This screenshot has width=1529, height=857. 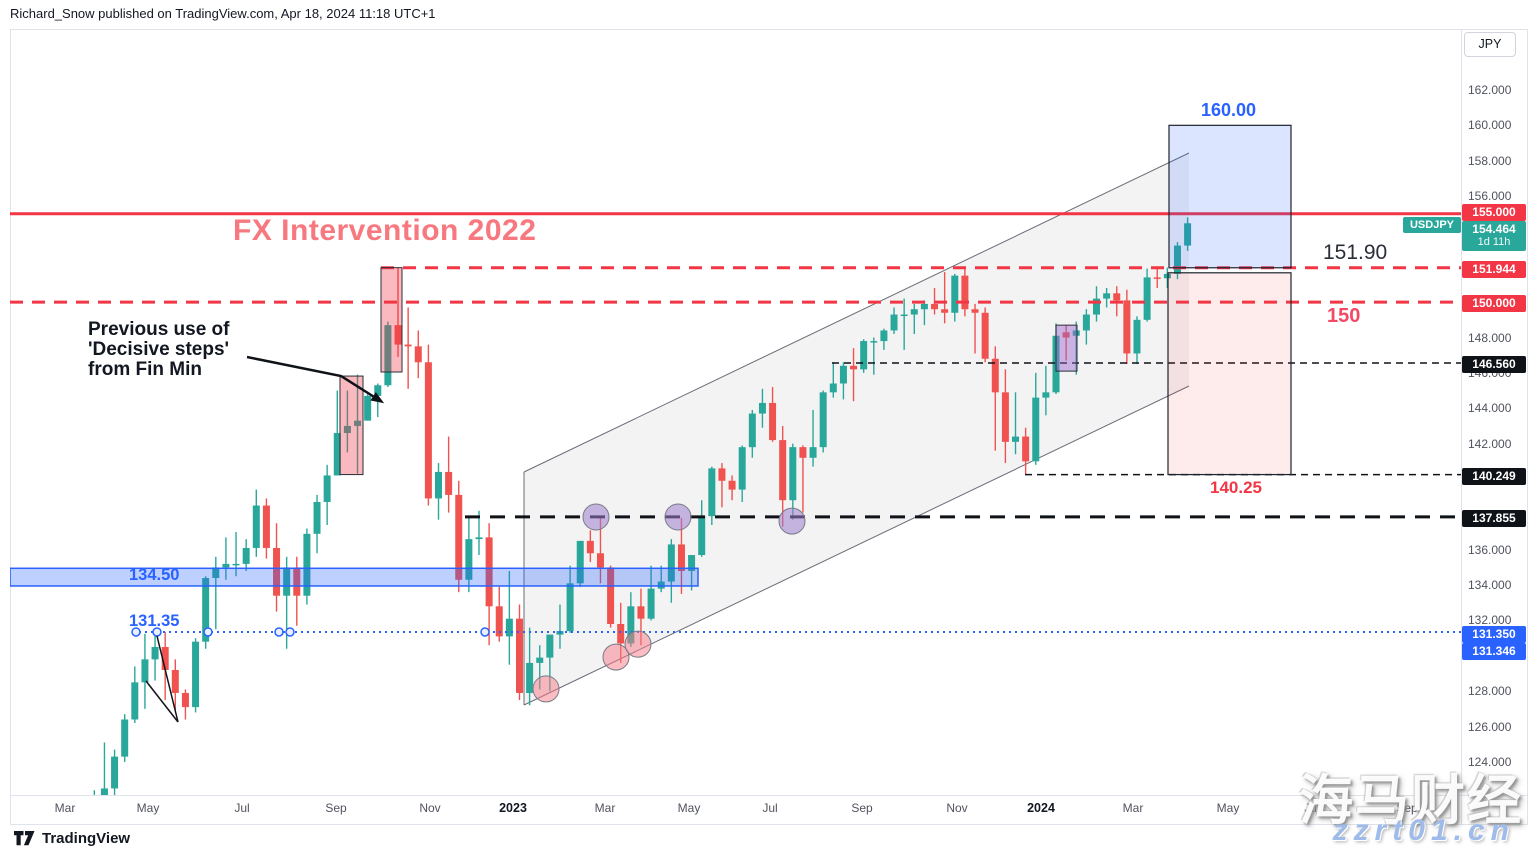 What do you see at coordinates (1490, 196) in the screenshot?
I see `price-tick-156.000: 156.000` at bounding box center [1490, 196].